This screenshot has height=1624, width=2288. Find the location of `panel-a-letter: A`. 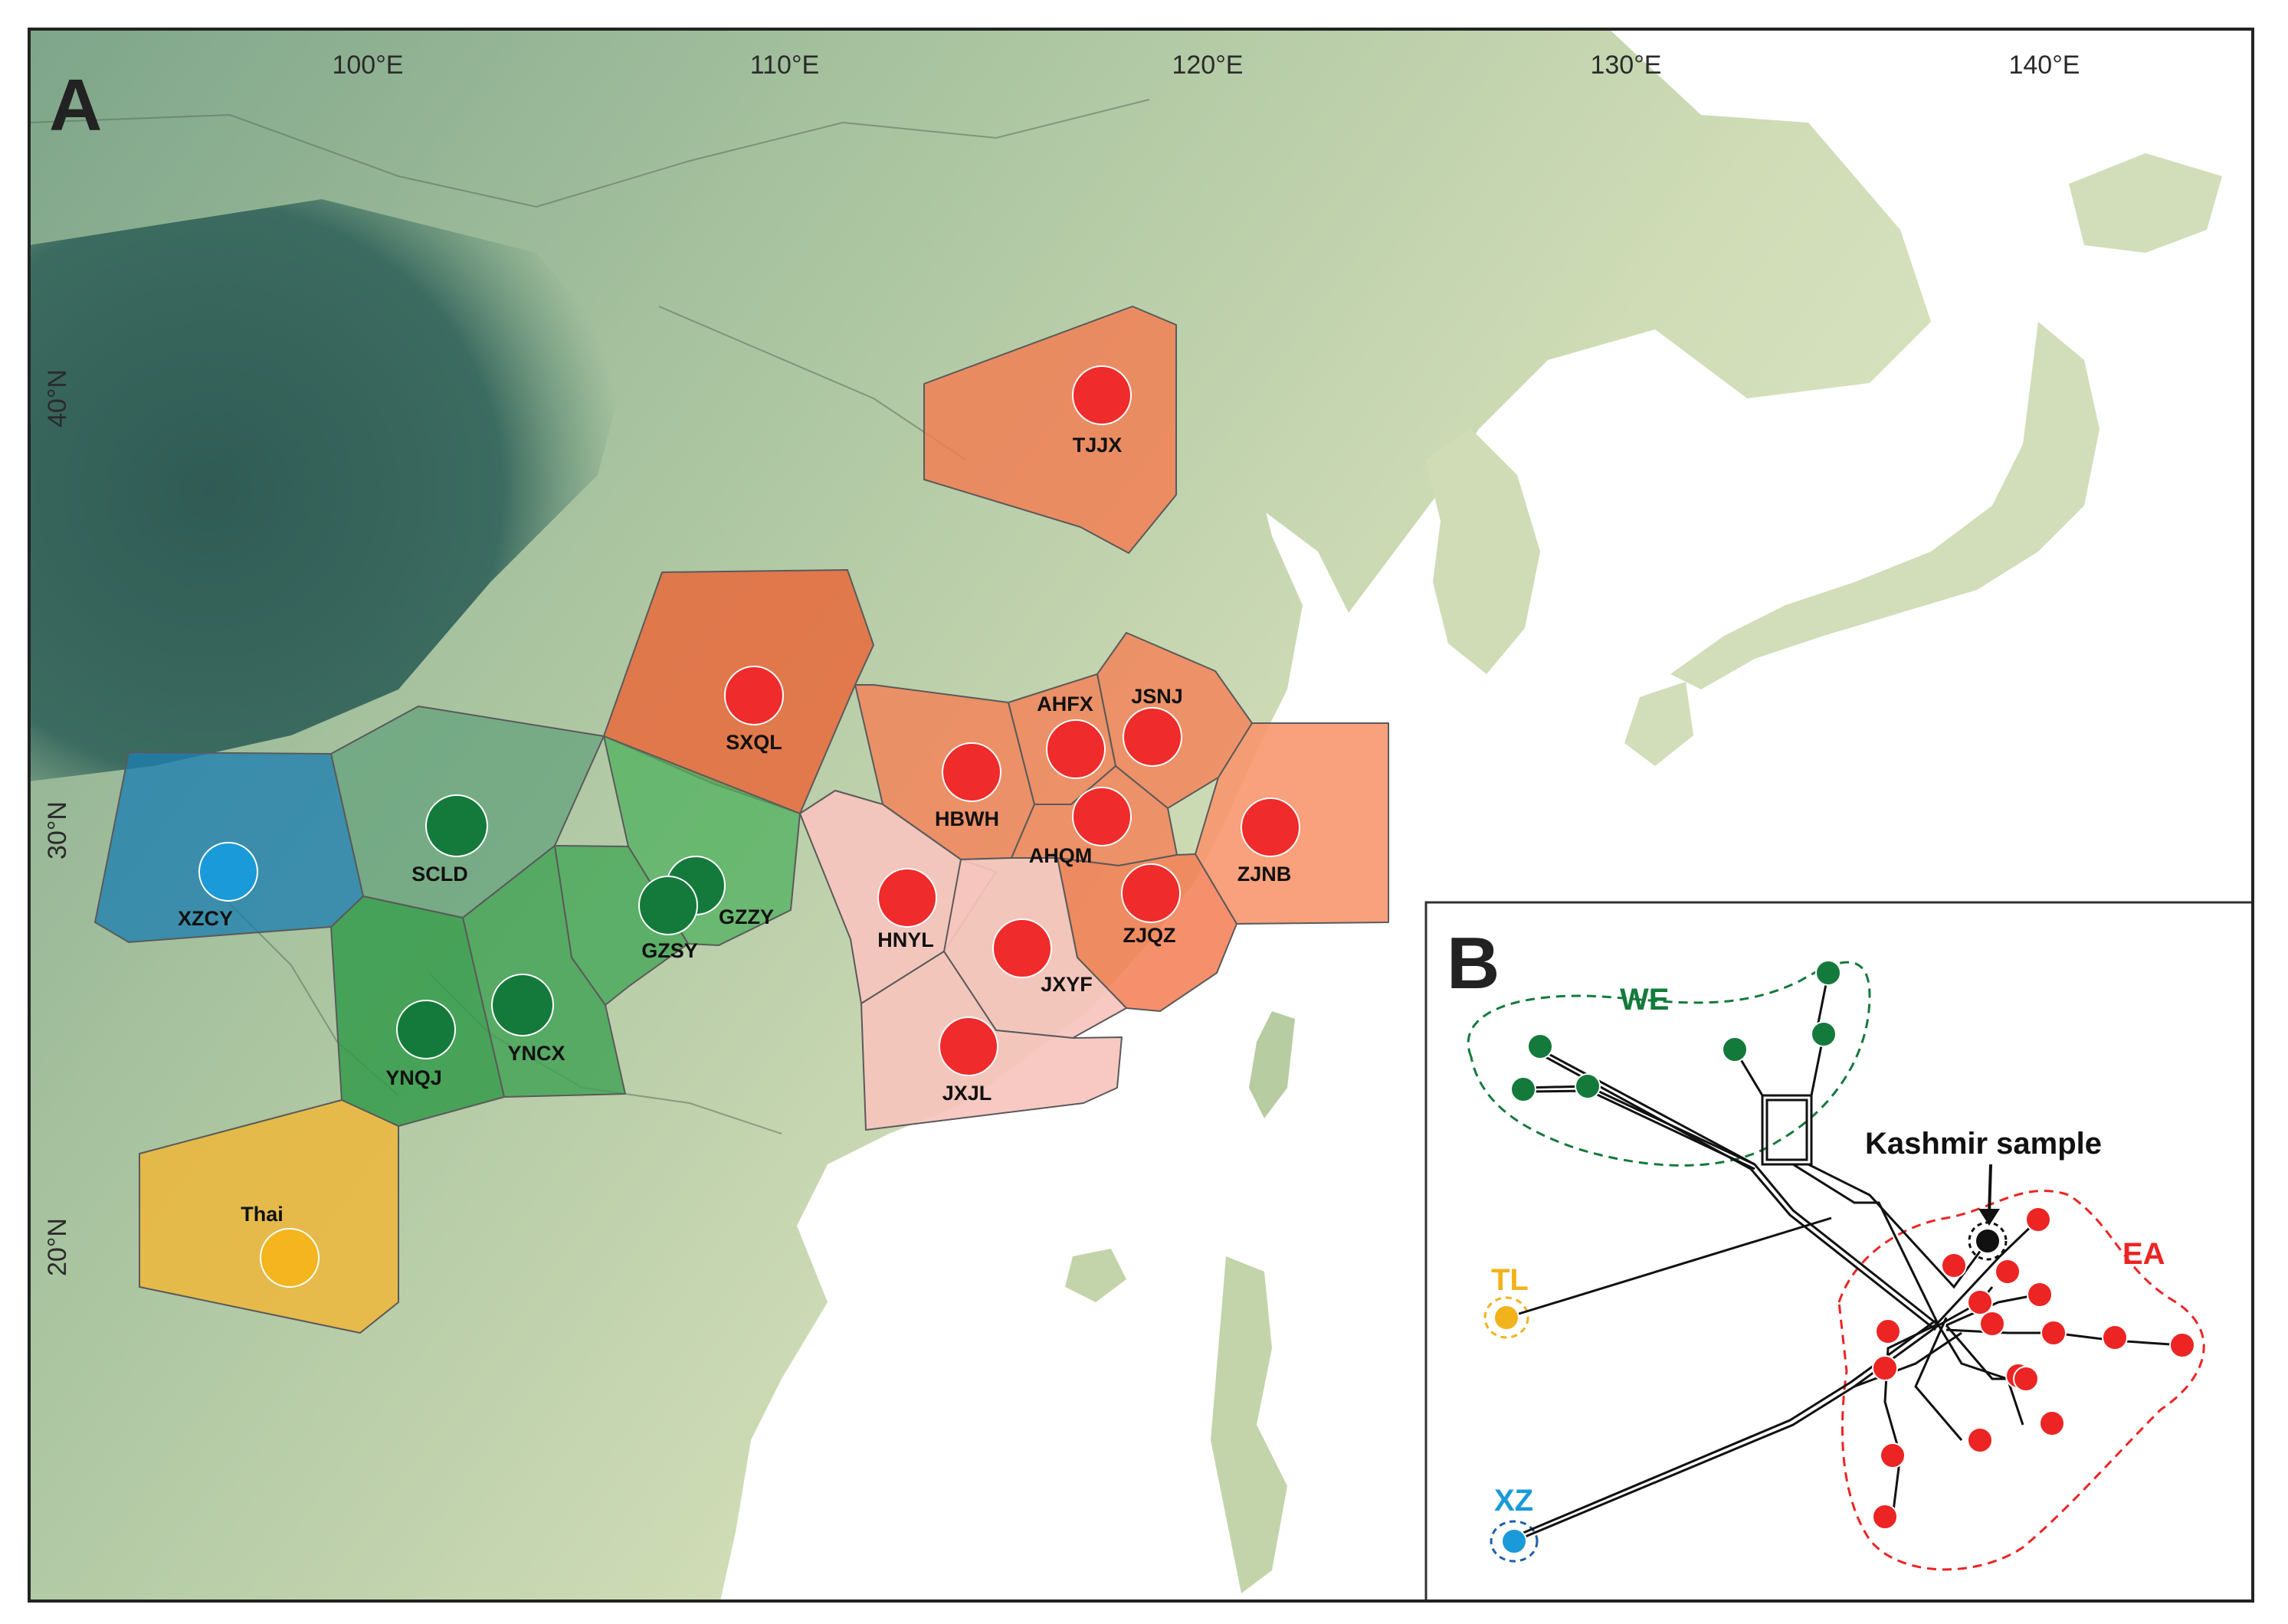

panel-a-letter: A is located at coordinates (75, 105).